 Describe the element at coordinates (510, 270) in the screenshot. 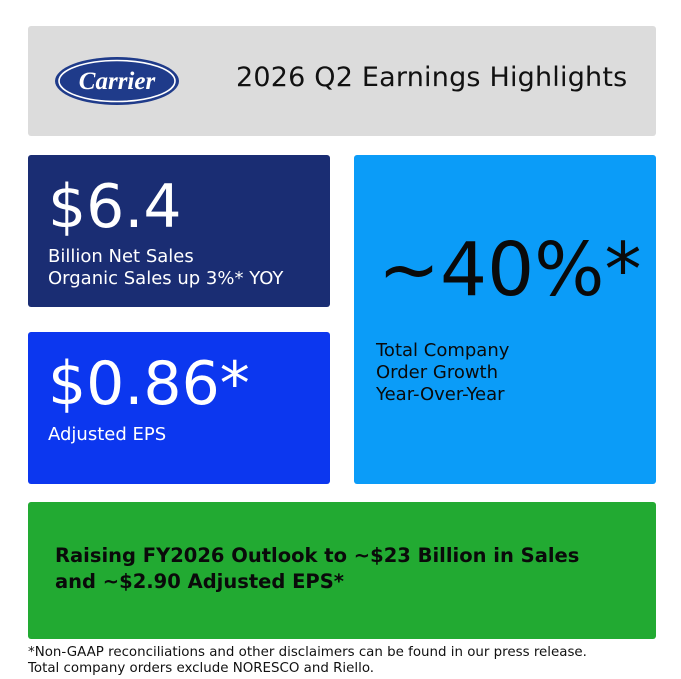

I see `order-growth-value: ~40%*` at that location.